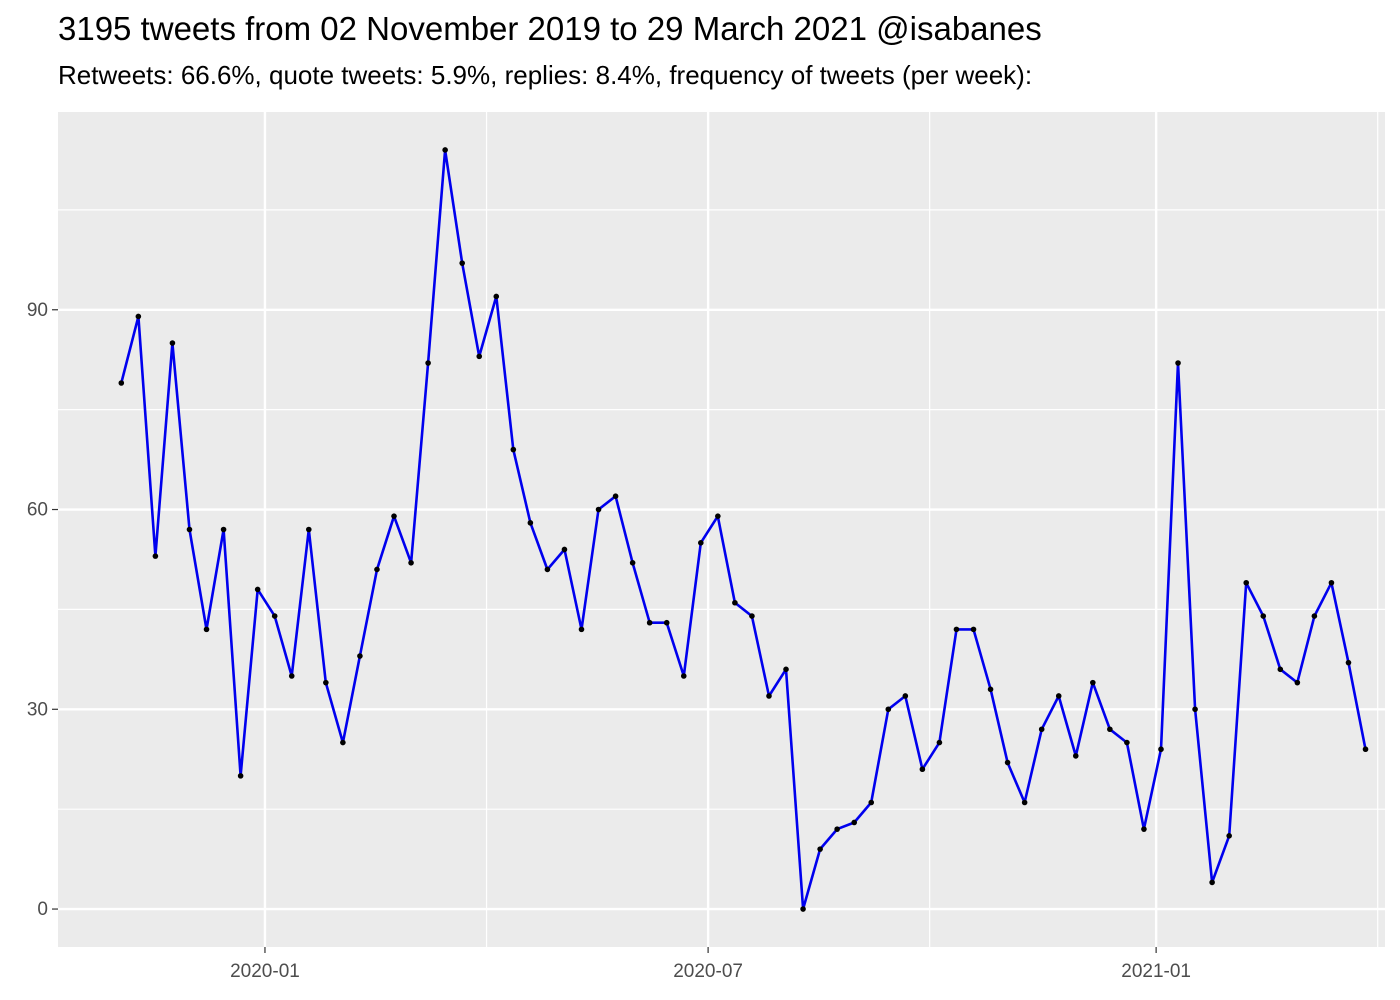 The image size is (1400, 1000). I want to click on x-tick-label: 2020-07, so click(708, 971).